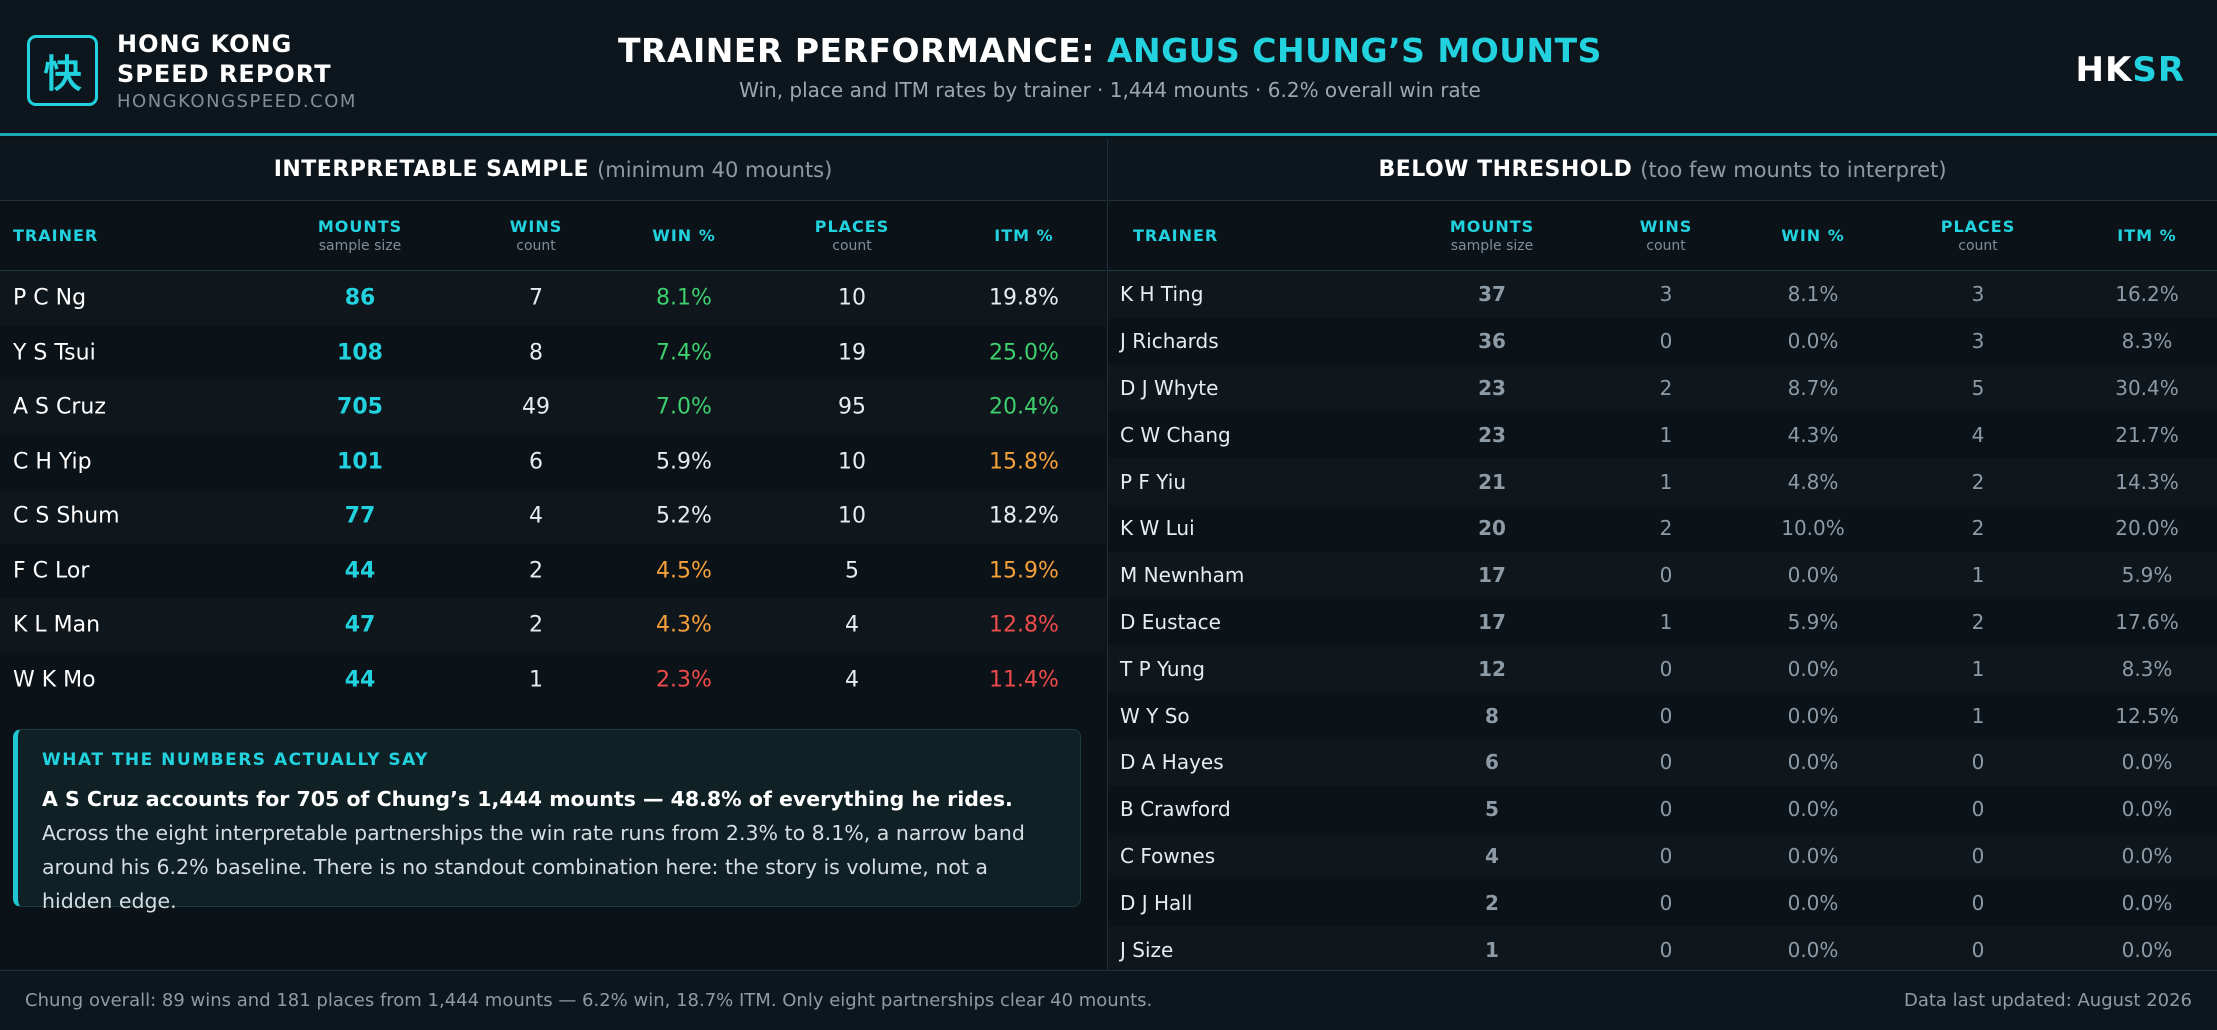 The width and height of the screenshot is (2217, 1030). Describe the element at coordinates (852, 353) in the screenshot. I see `cell-places: 19` at that location.